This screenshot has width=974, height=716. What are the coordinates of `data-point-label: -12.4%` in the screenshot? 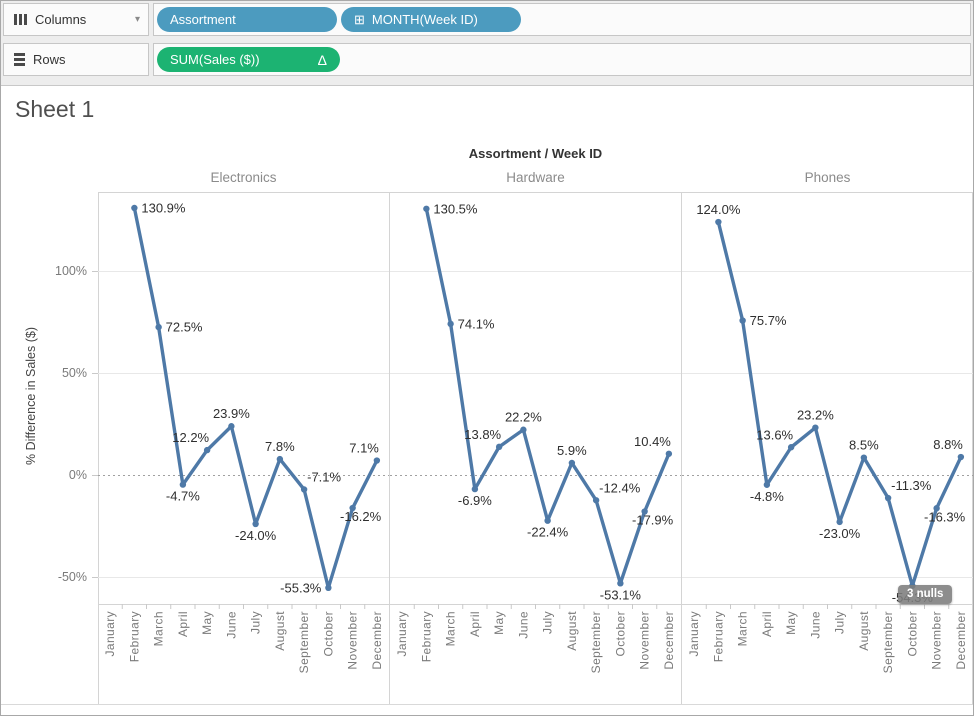 It's located at (620, 487).